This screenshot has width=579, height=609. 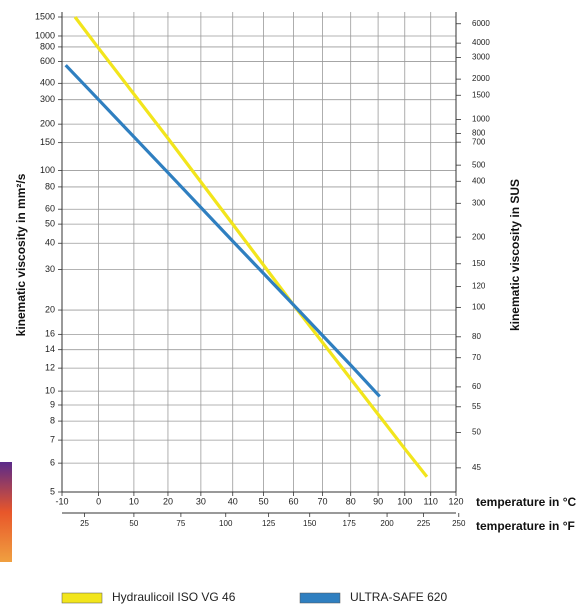 What do you see at coordinates (168, 501) in the screenshot?
I see `x-tick-label: 20` at bounding box center [168, 501].